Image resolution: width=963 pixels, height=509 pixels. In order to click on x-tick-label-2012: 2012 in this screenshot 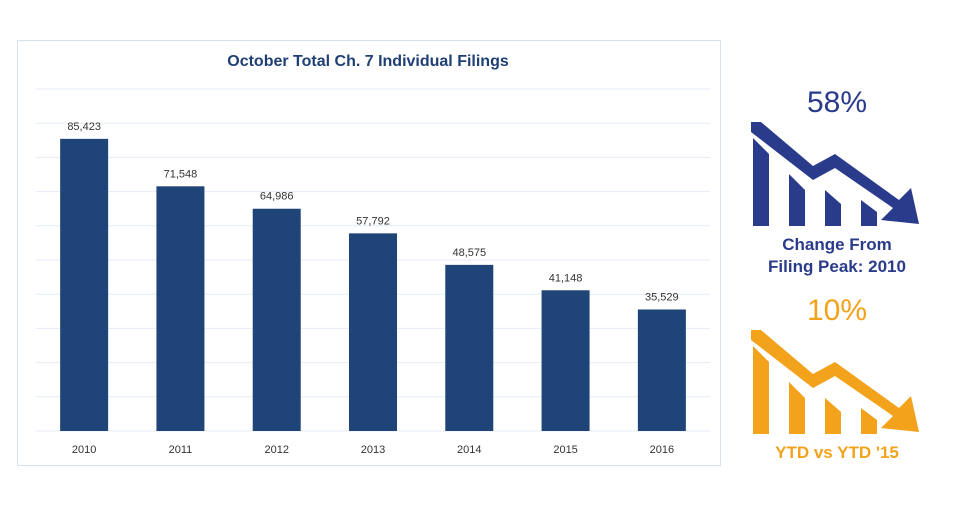, I will do `click(276, 450)`.